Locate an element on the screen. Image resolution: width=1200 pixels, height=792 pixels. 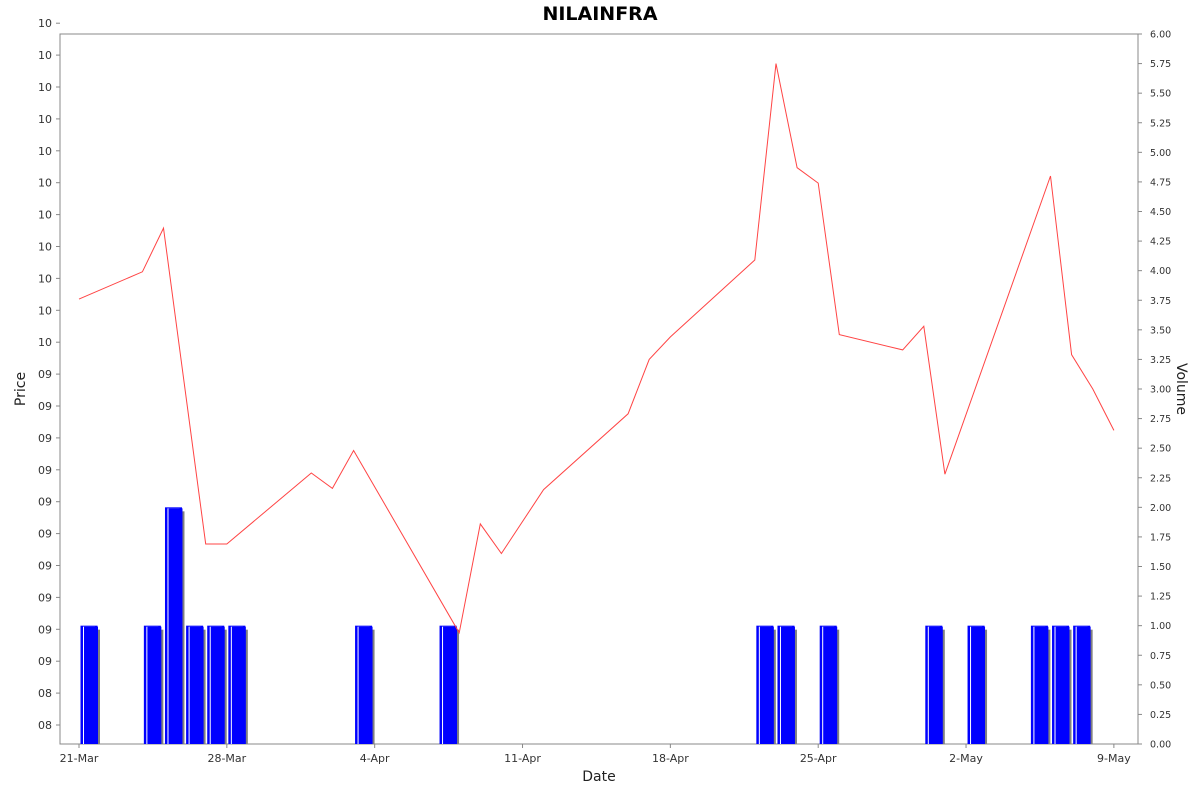
x-tick-label: 18-Apr is located at coordinates (670, 758).